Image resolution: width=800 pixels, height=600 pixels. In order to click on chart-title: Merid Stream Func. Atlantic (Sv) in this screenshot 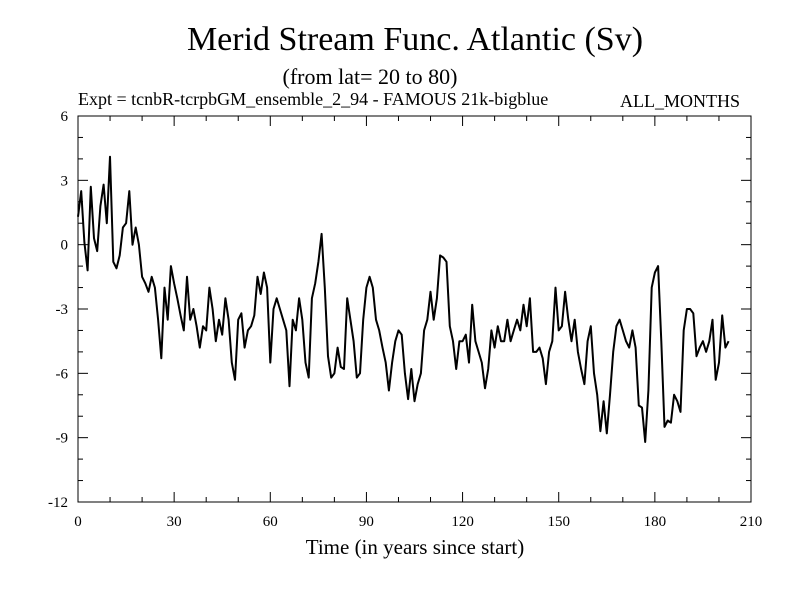, I will do `click(415, 39)`.